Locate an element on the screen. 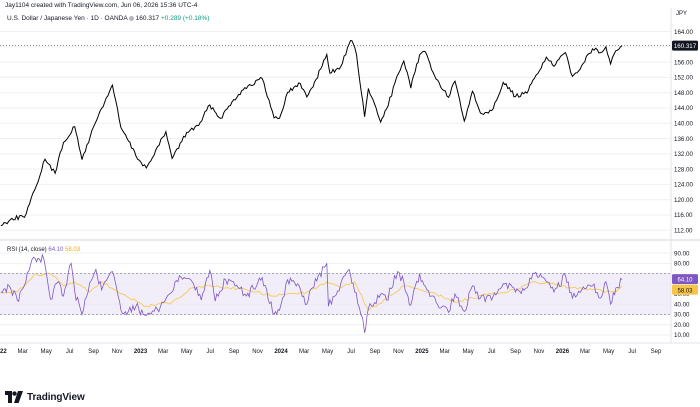 The image size is (700, 407). price-tick-label: 120.00 is located at coordinates (683, 200).